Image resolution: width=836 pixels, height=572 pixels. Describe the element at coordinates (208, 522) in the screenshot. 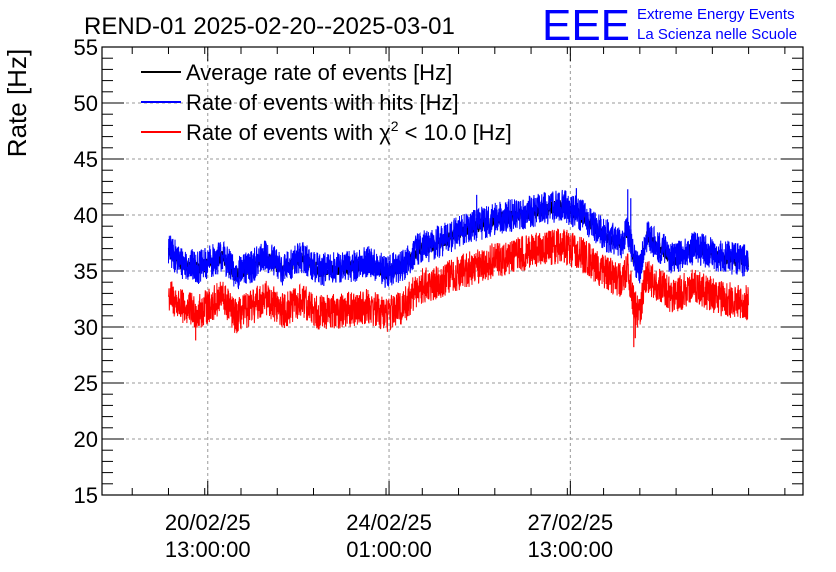

I see `x-tick-label-date: 20/02/25` at that location.